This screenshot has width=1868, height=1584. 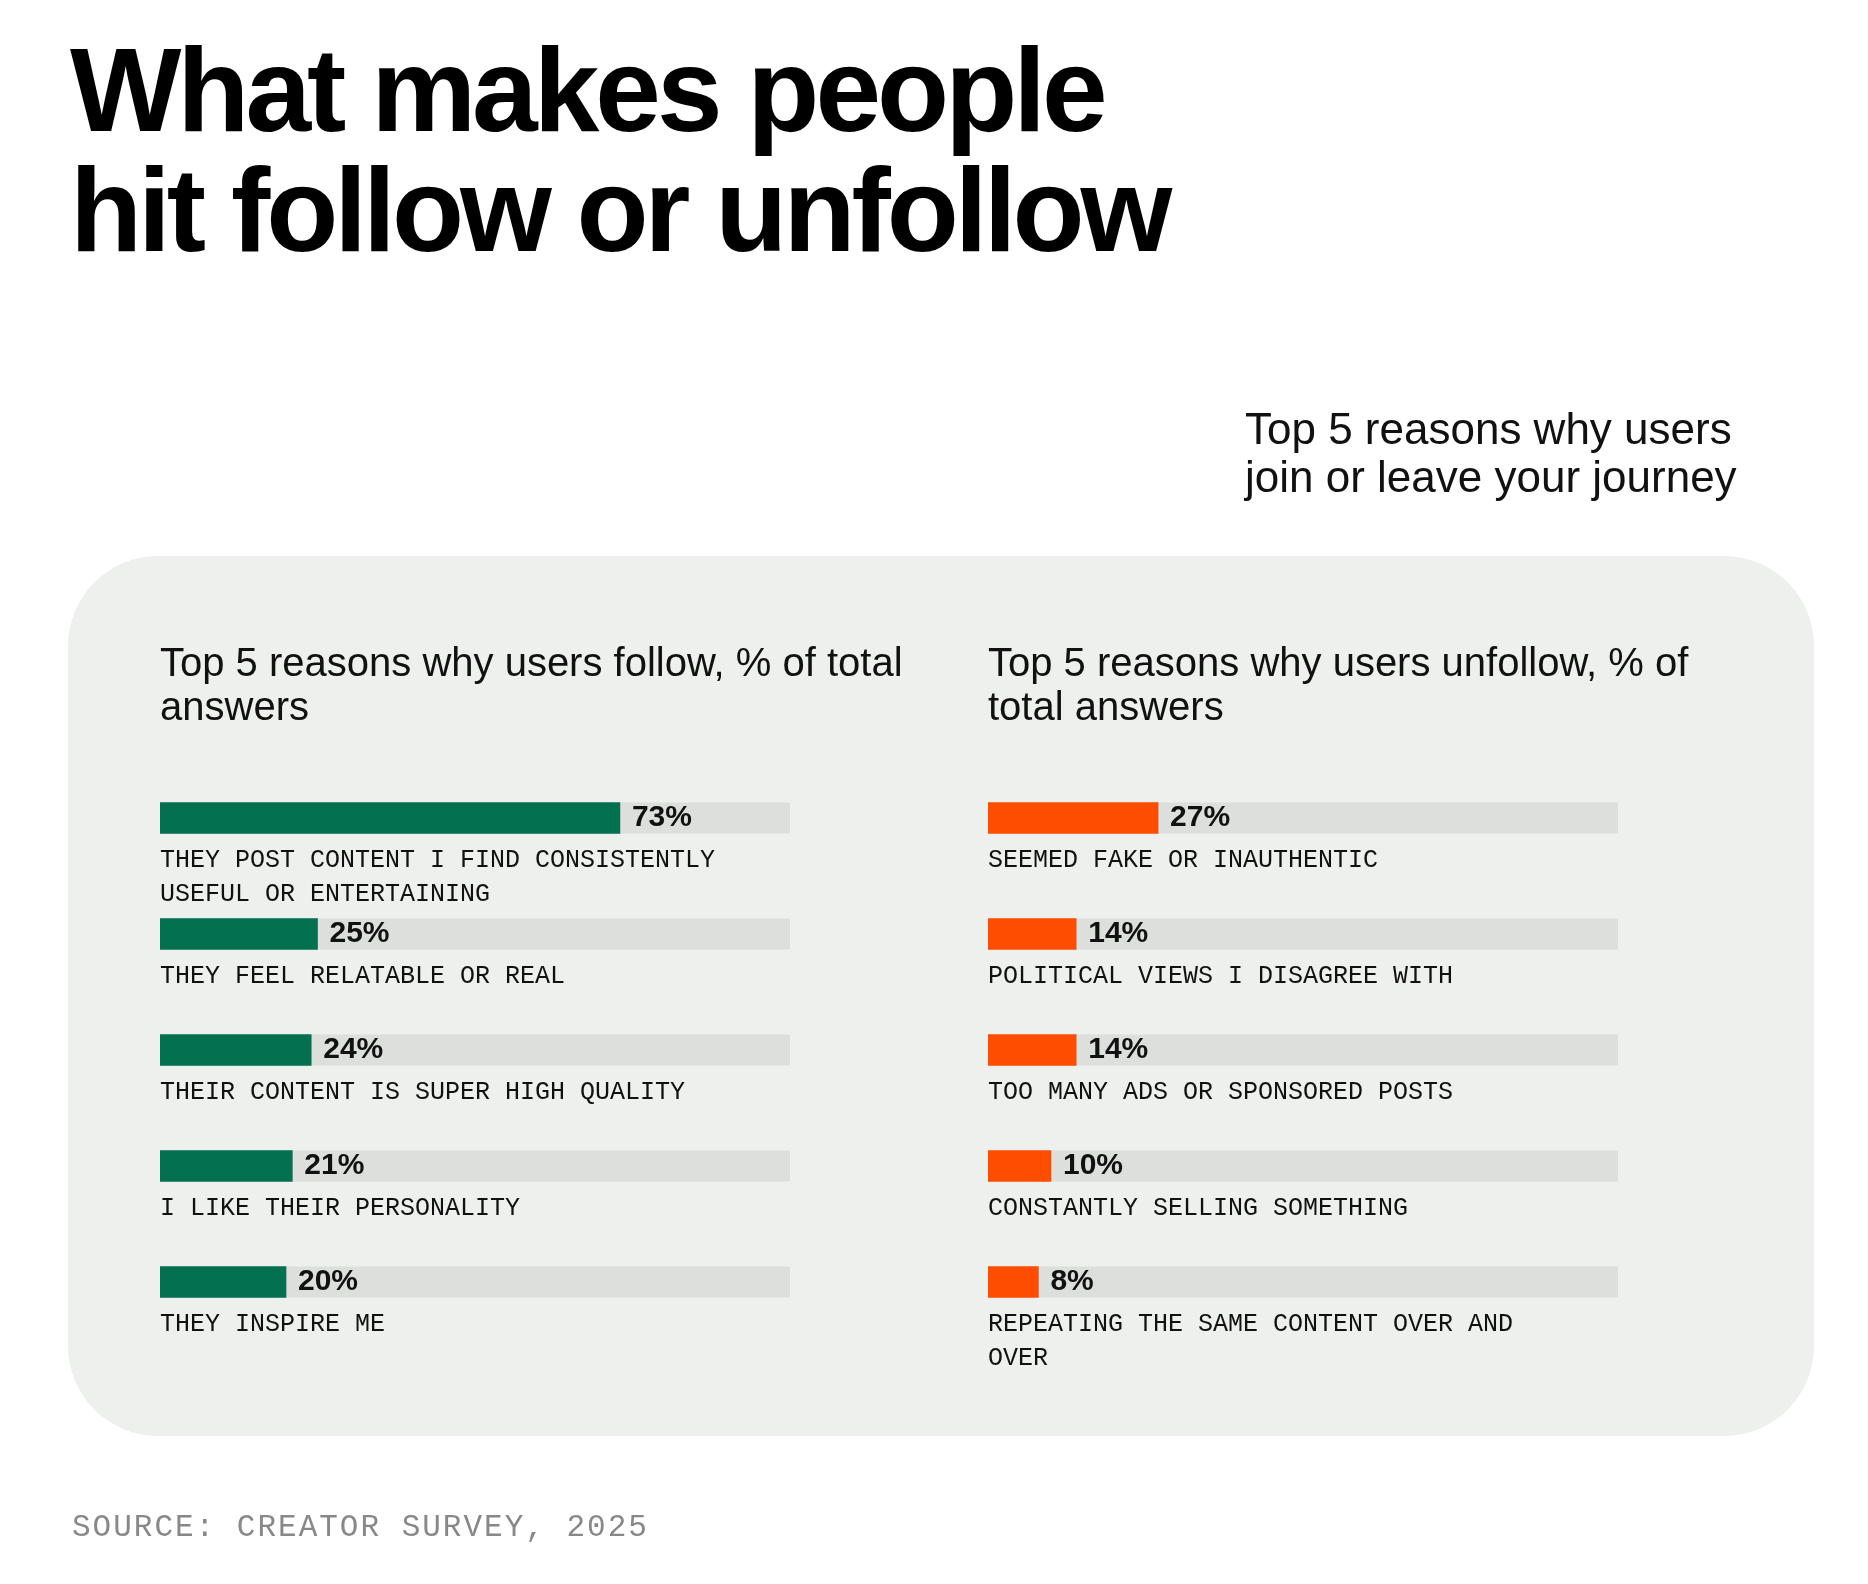 I want to click on data-label: 8%, so click(x=1072, y=1280).